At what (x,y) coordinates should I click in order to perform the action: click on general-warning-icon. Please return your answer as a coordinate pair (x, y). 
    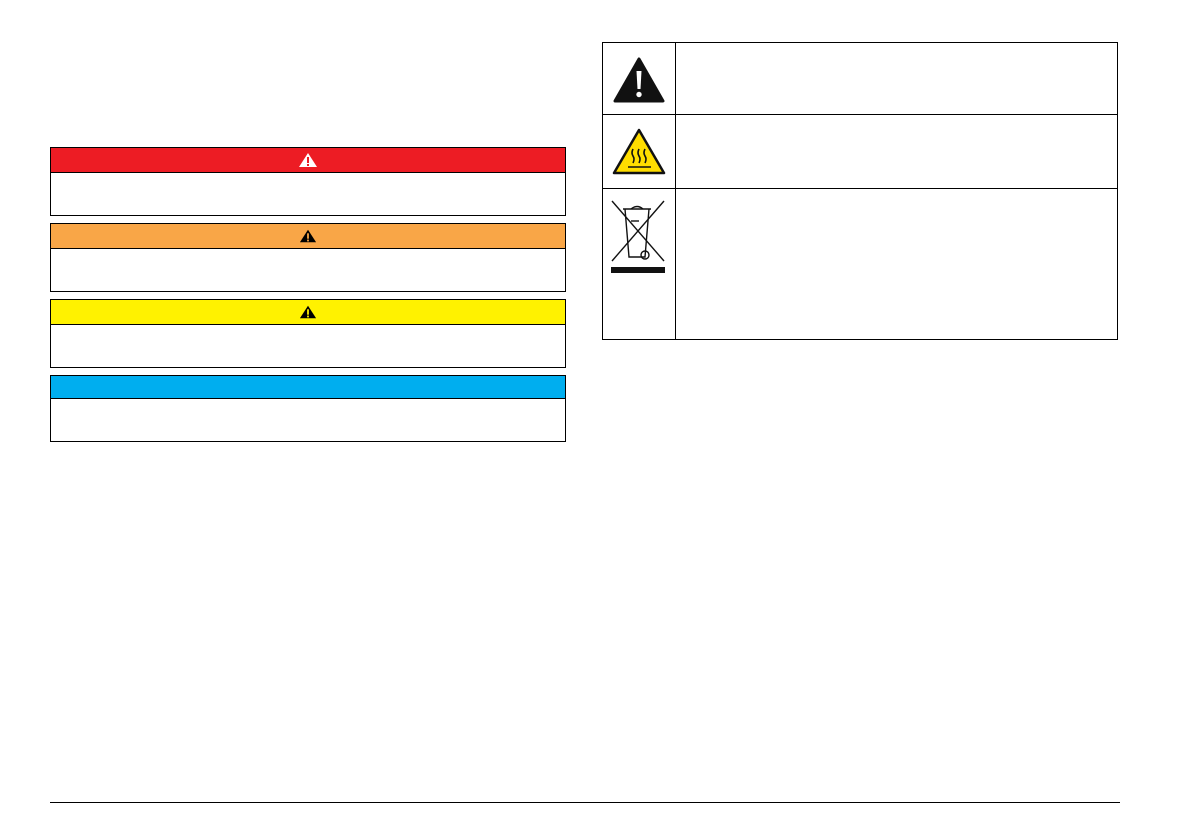
    Looking at the image, I should click on (639, 80).